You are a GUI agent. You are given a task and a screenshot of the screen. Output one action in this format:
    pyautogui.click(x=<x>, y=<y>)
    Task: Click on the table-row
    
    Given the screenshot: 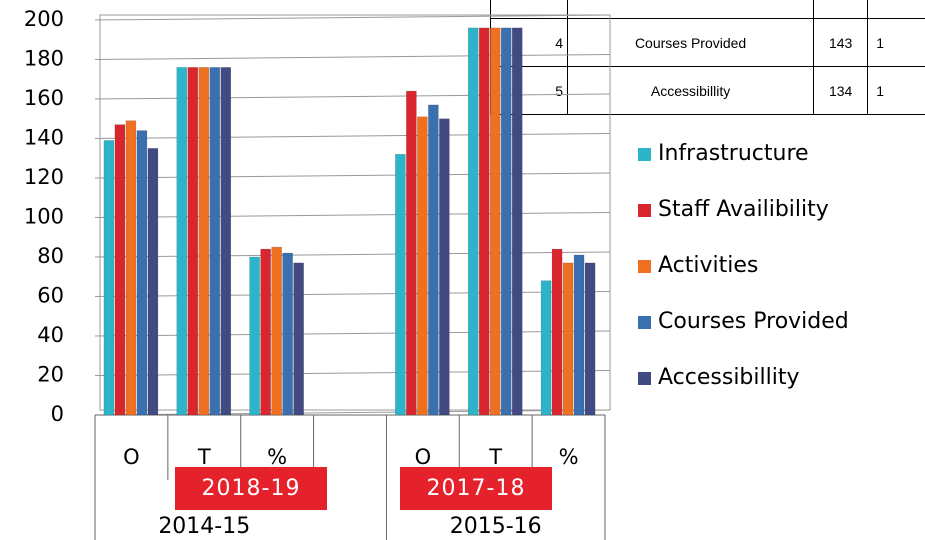 What is the action you would take?
    pyautogui.click(x=707, y=9)
    